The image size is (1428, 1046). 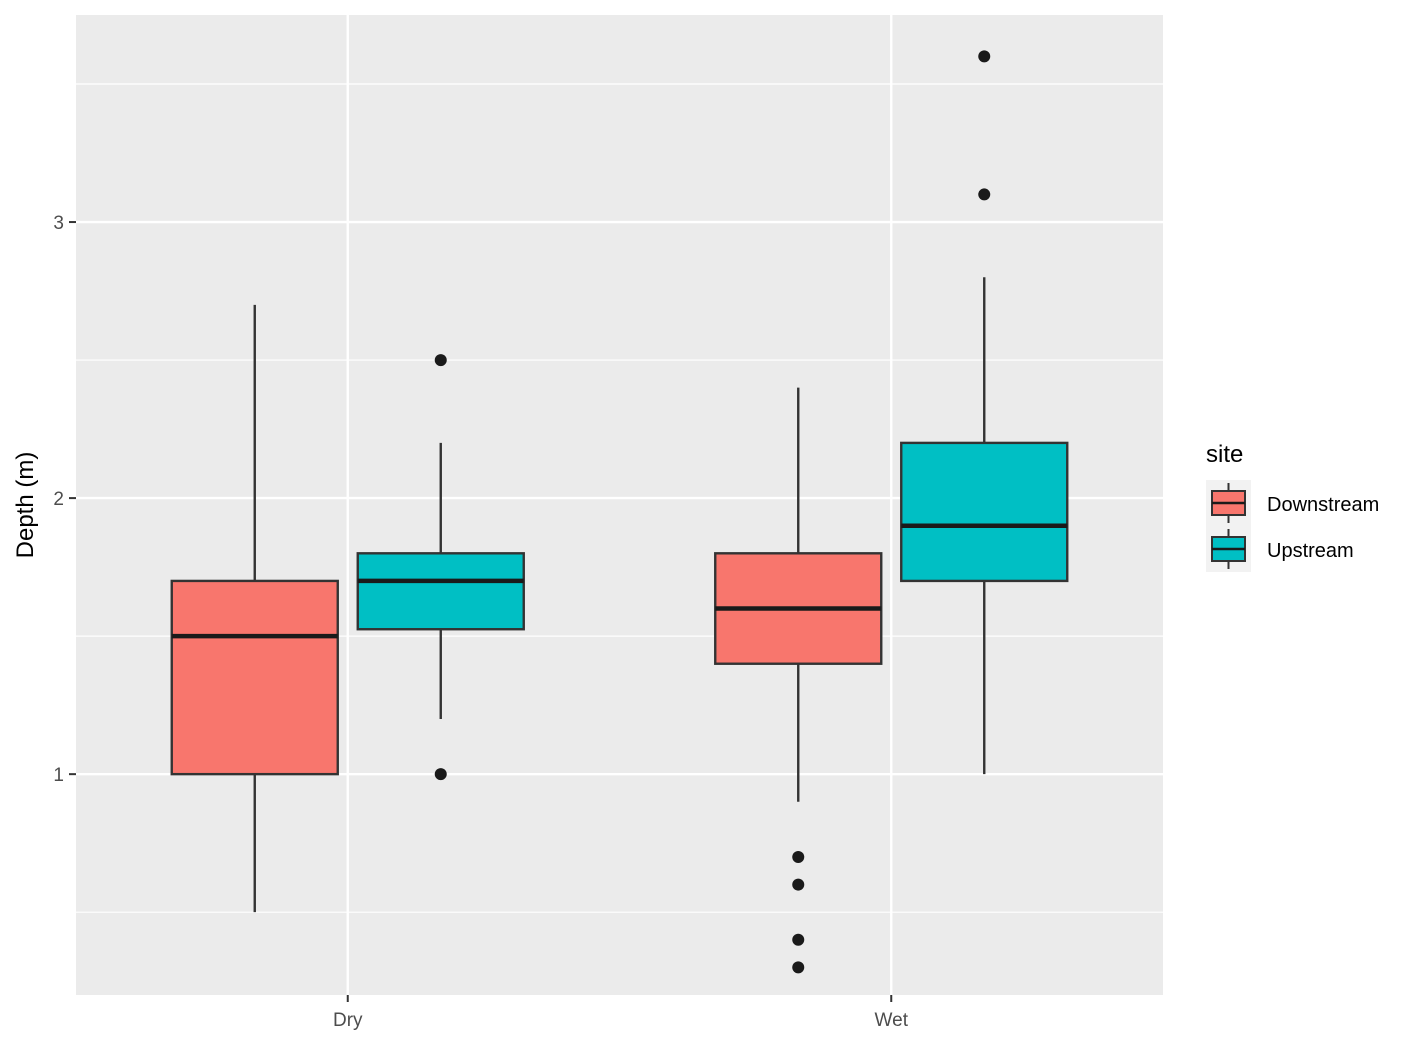 I want to click on x-axis: Dry Wet, so click(x=621, y=1013).